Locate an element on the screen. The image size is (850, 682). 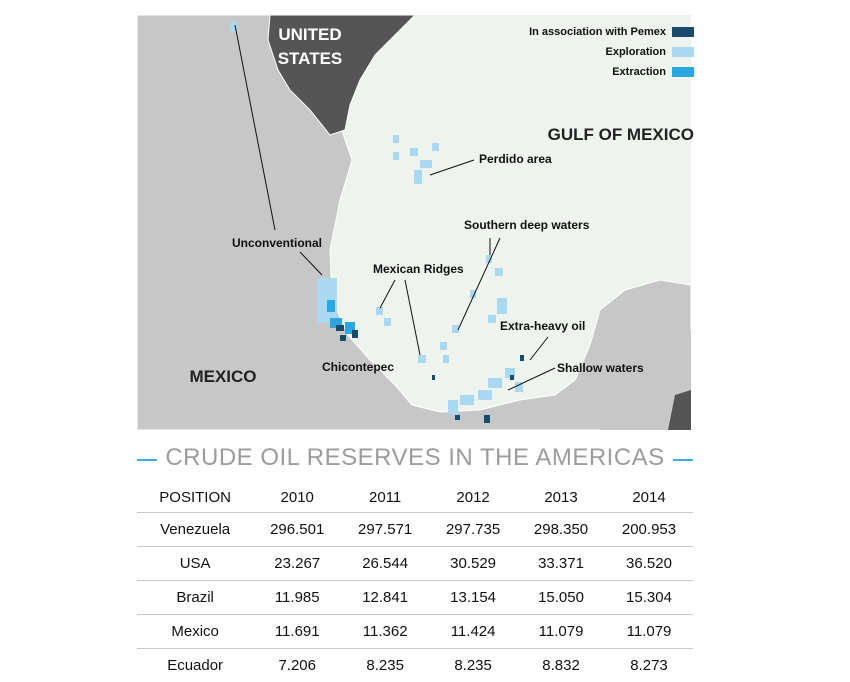
area-label: Perdido area is located at coordinates (515, 159).